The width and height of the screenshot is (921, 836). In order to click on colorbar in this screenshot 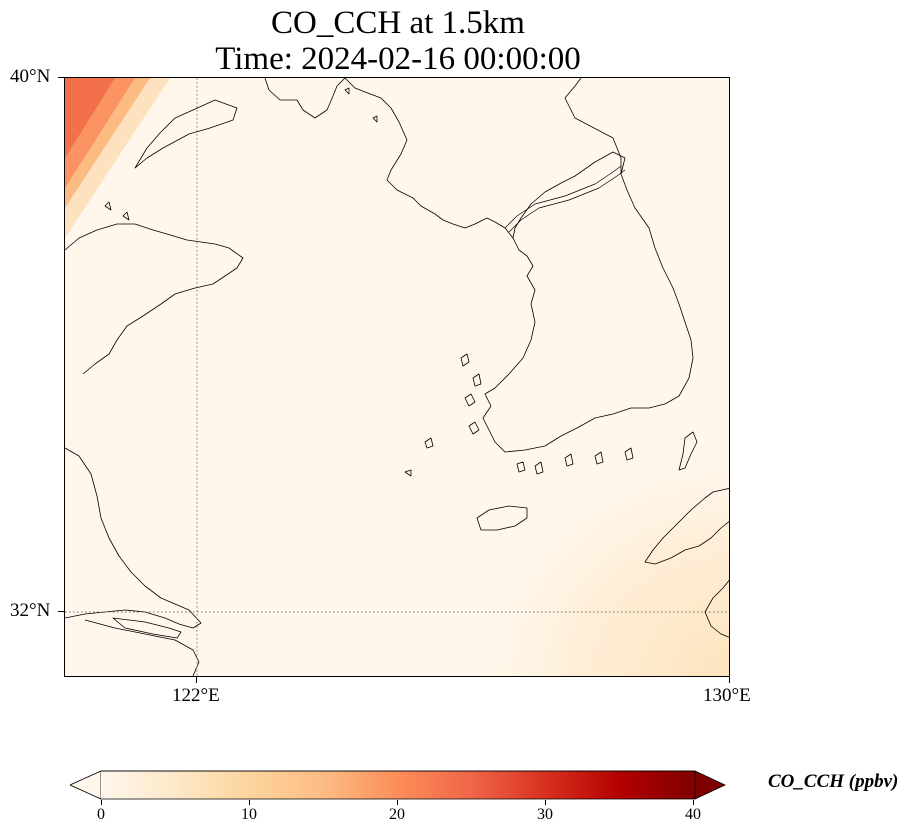, I will do `click(398, 785)`.